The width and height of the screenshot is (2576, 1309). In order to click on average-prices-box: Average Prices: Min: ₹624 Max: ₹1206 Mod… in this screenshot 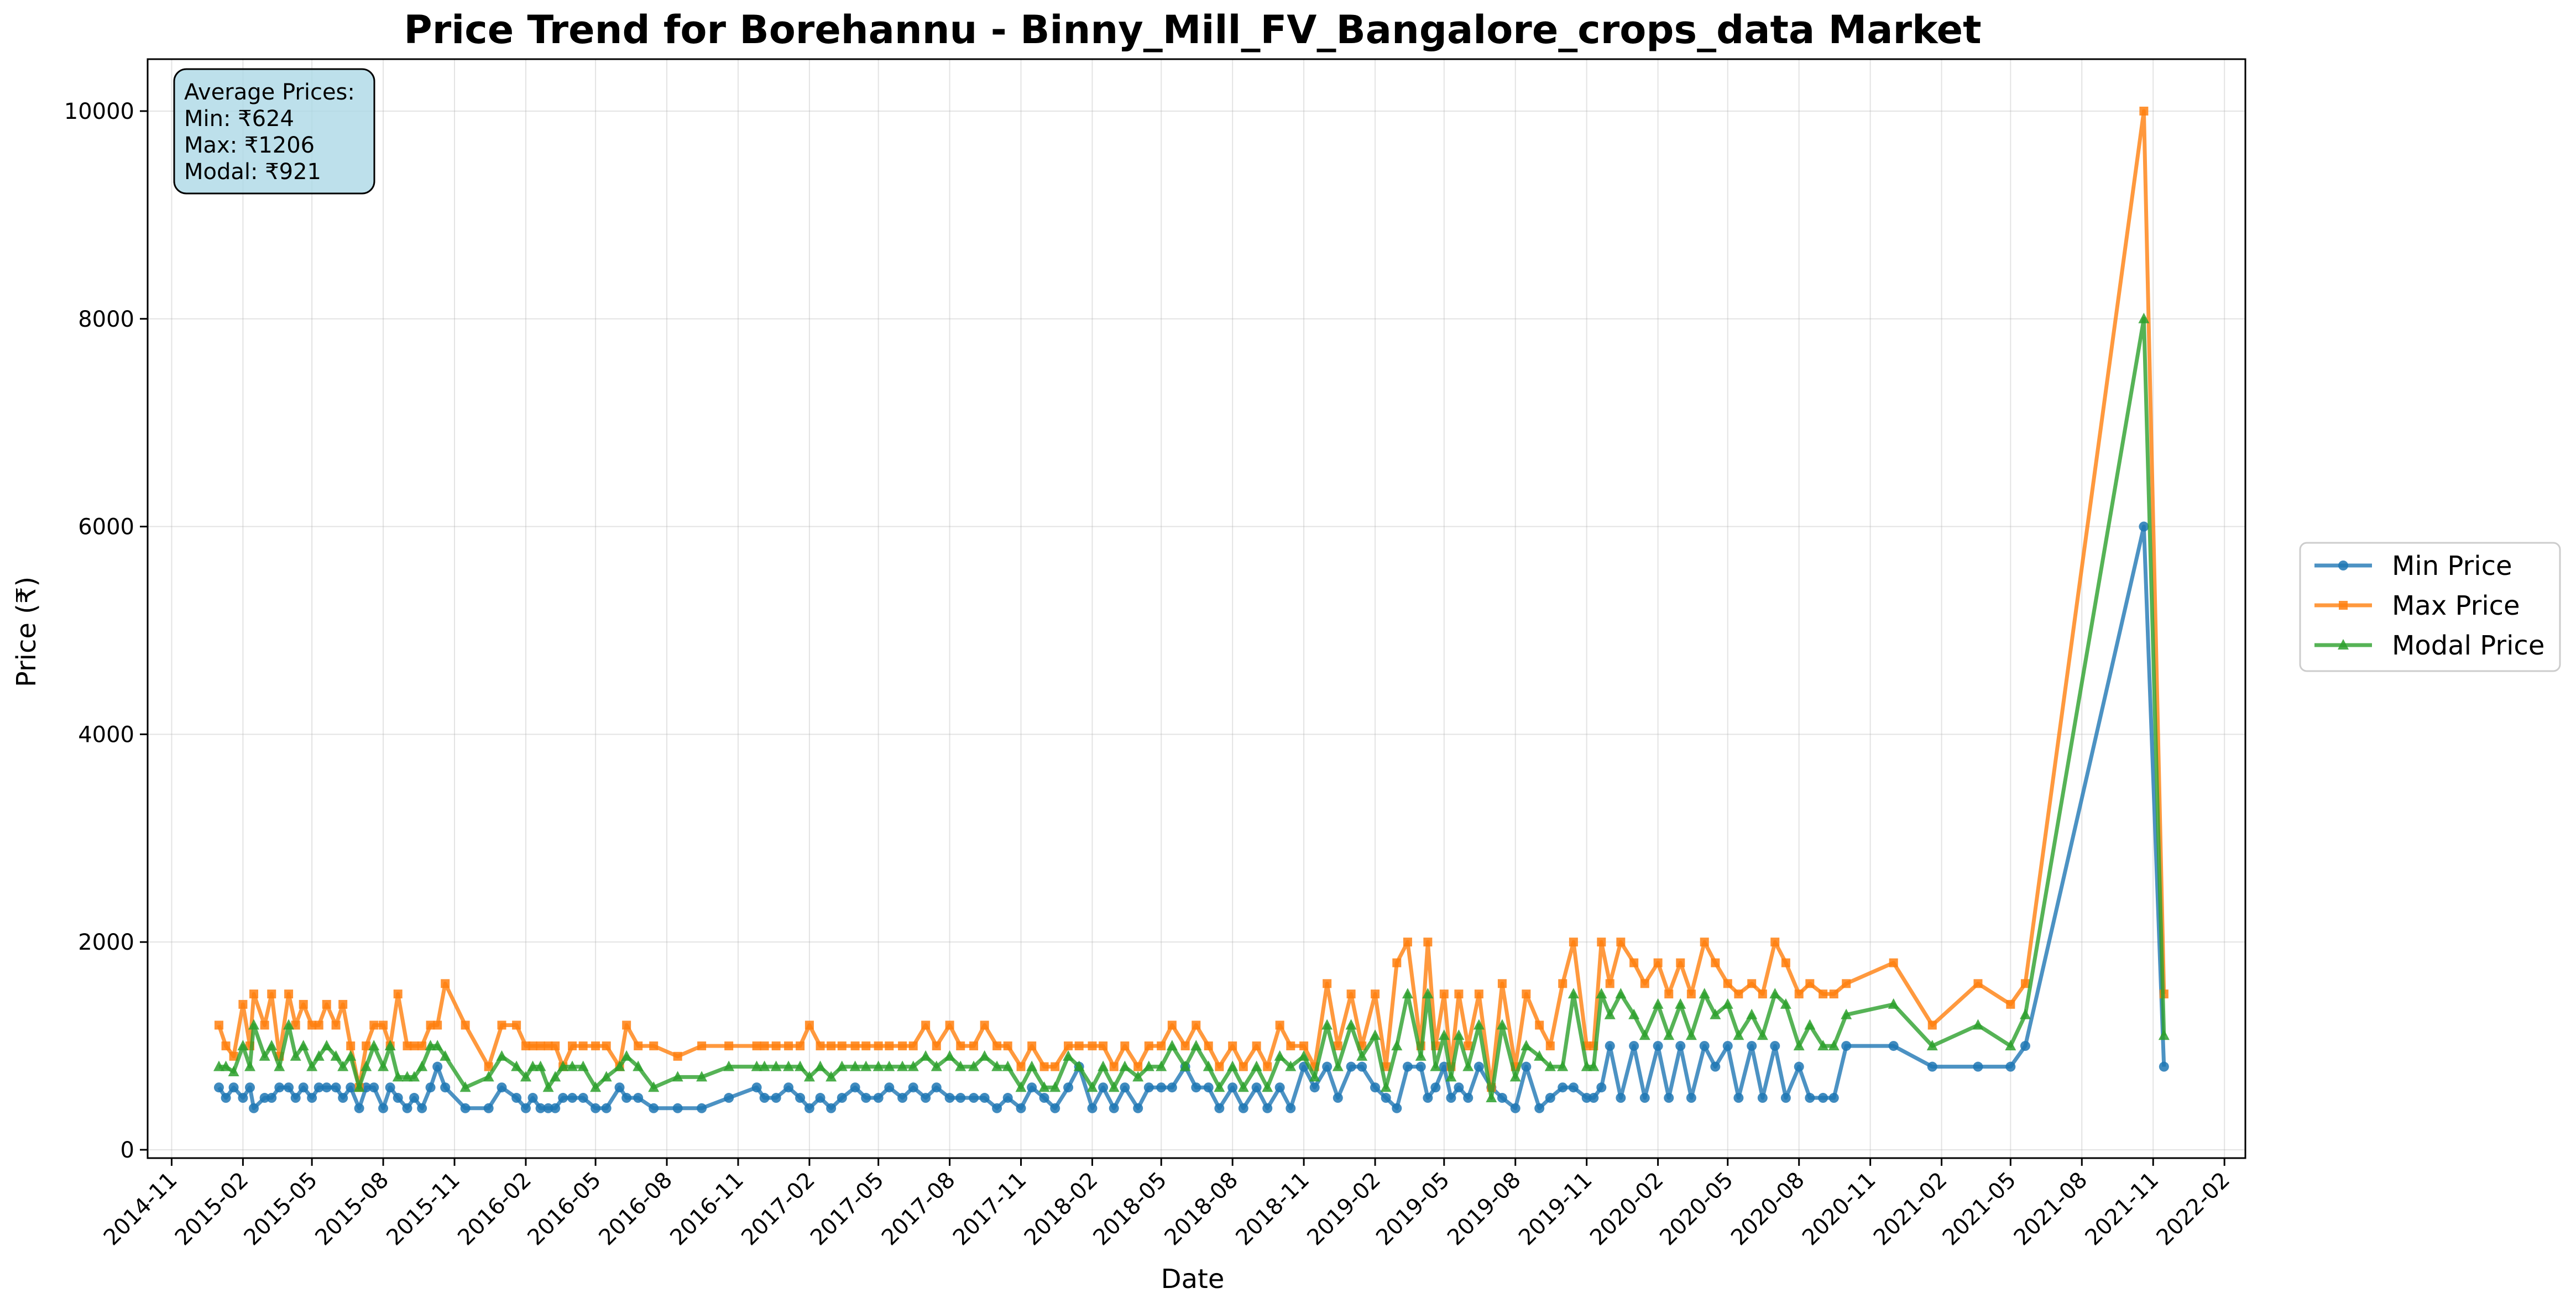, I will do `click(274, 132)`.